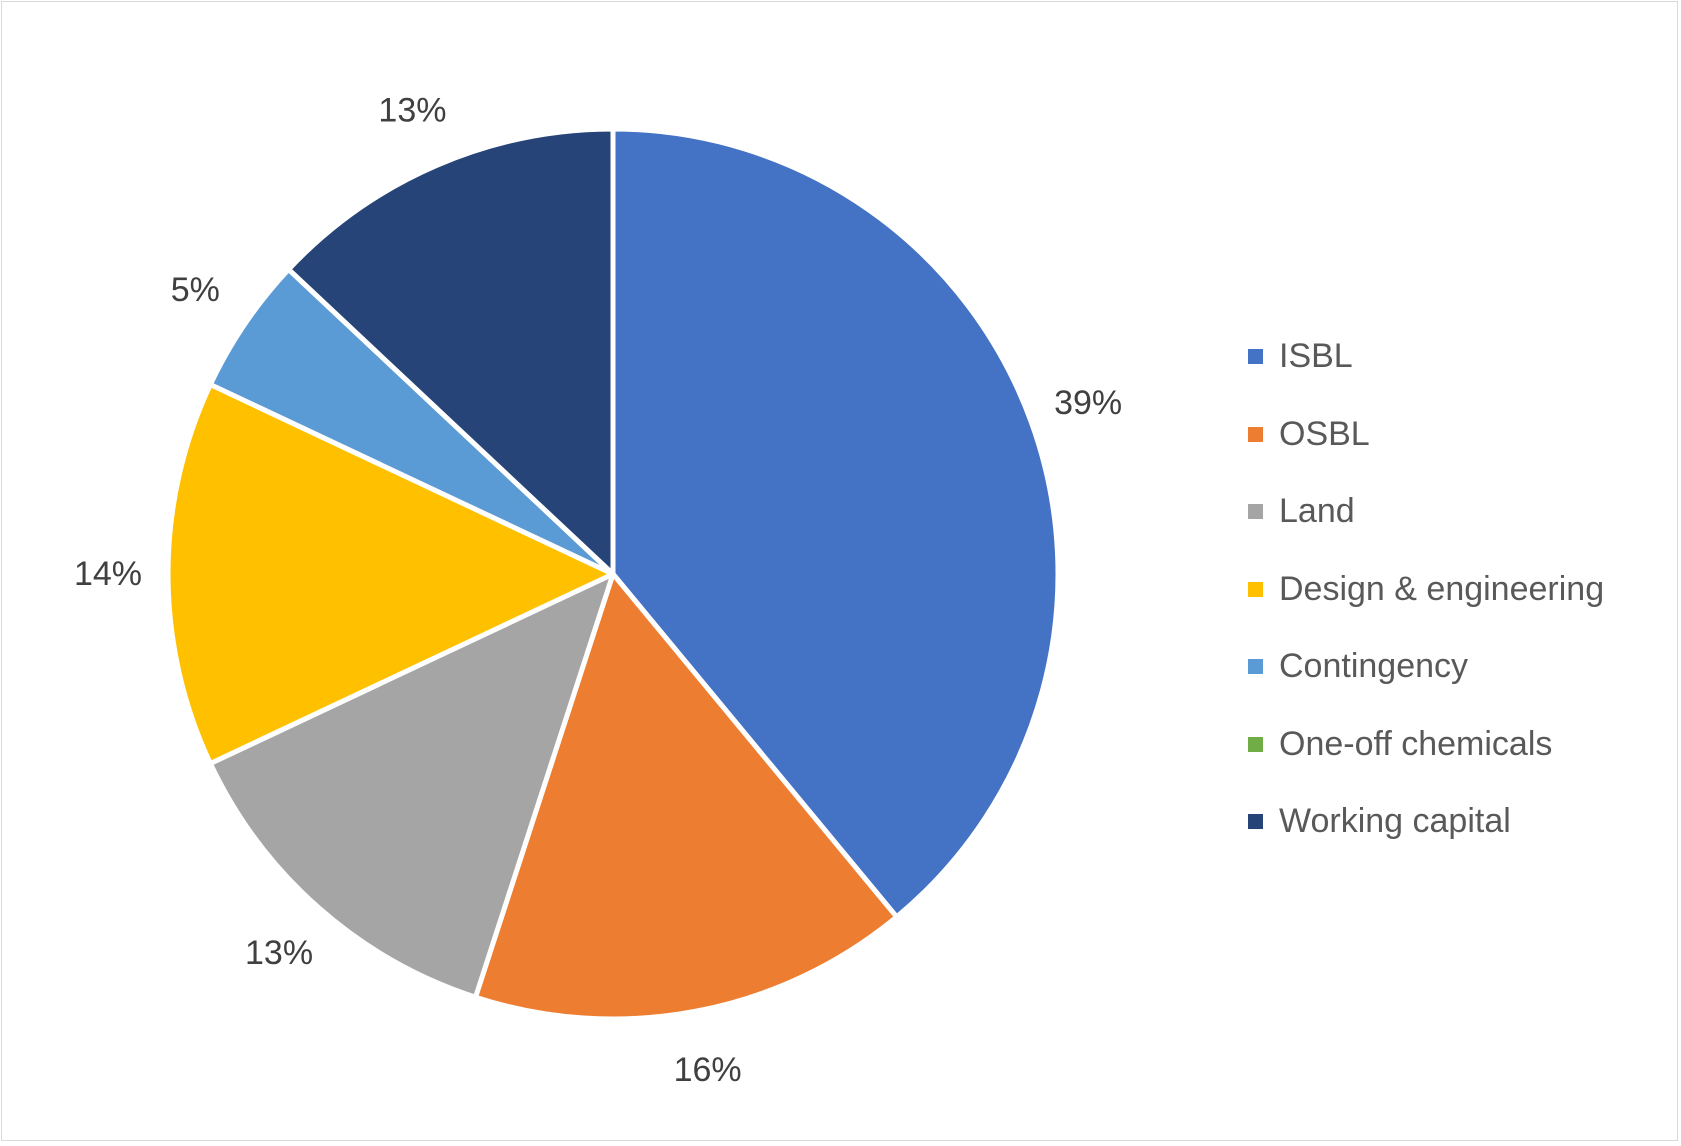  What do you see at coordinates (1416, 743) in the screenshot?
I see `legend-label: One-off chemicals` at bounding box center [1416, 743].